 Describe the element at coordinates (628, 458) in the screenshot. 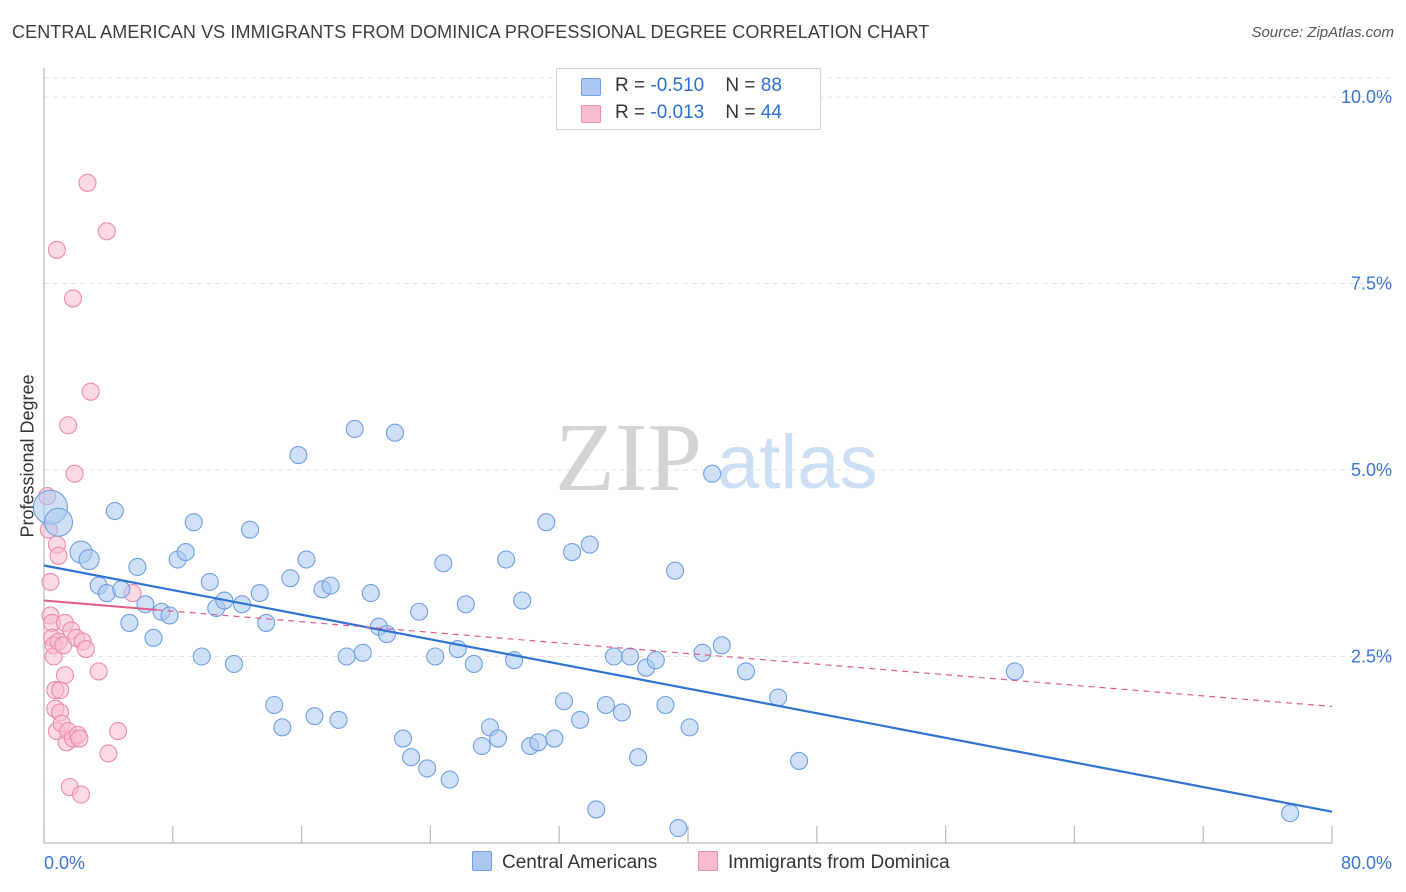

I see `watermark-zip: ZIP` at that location.